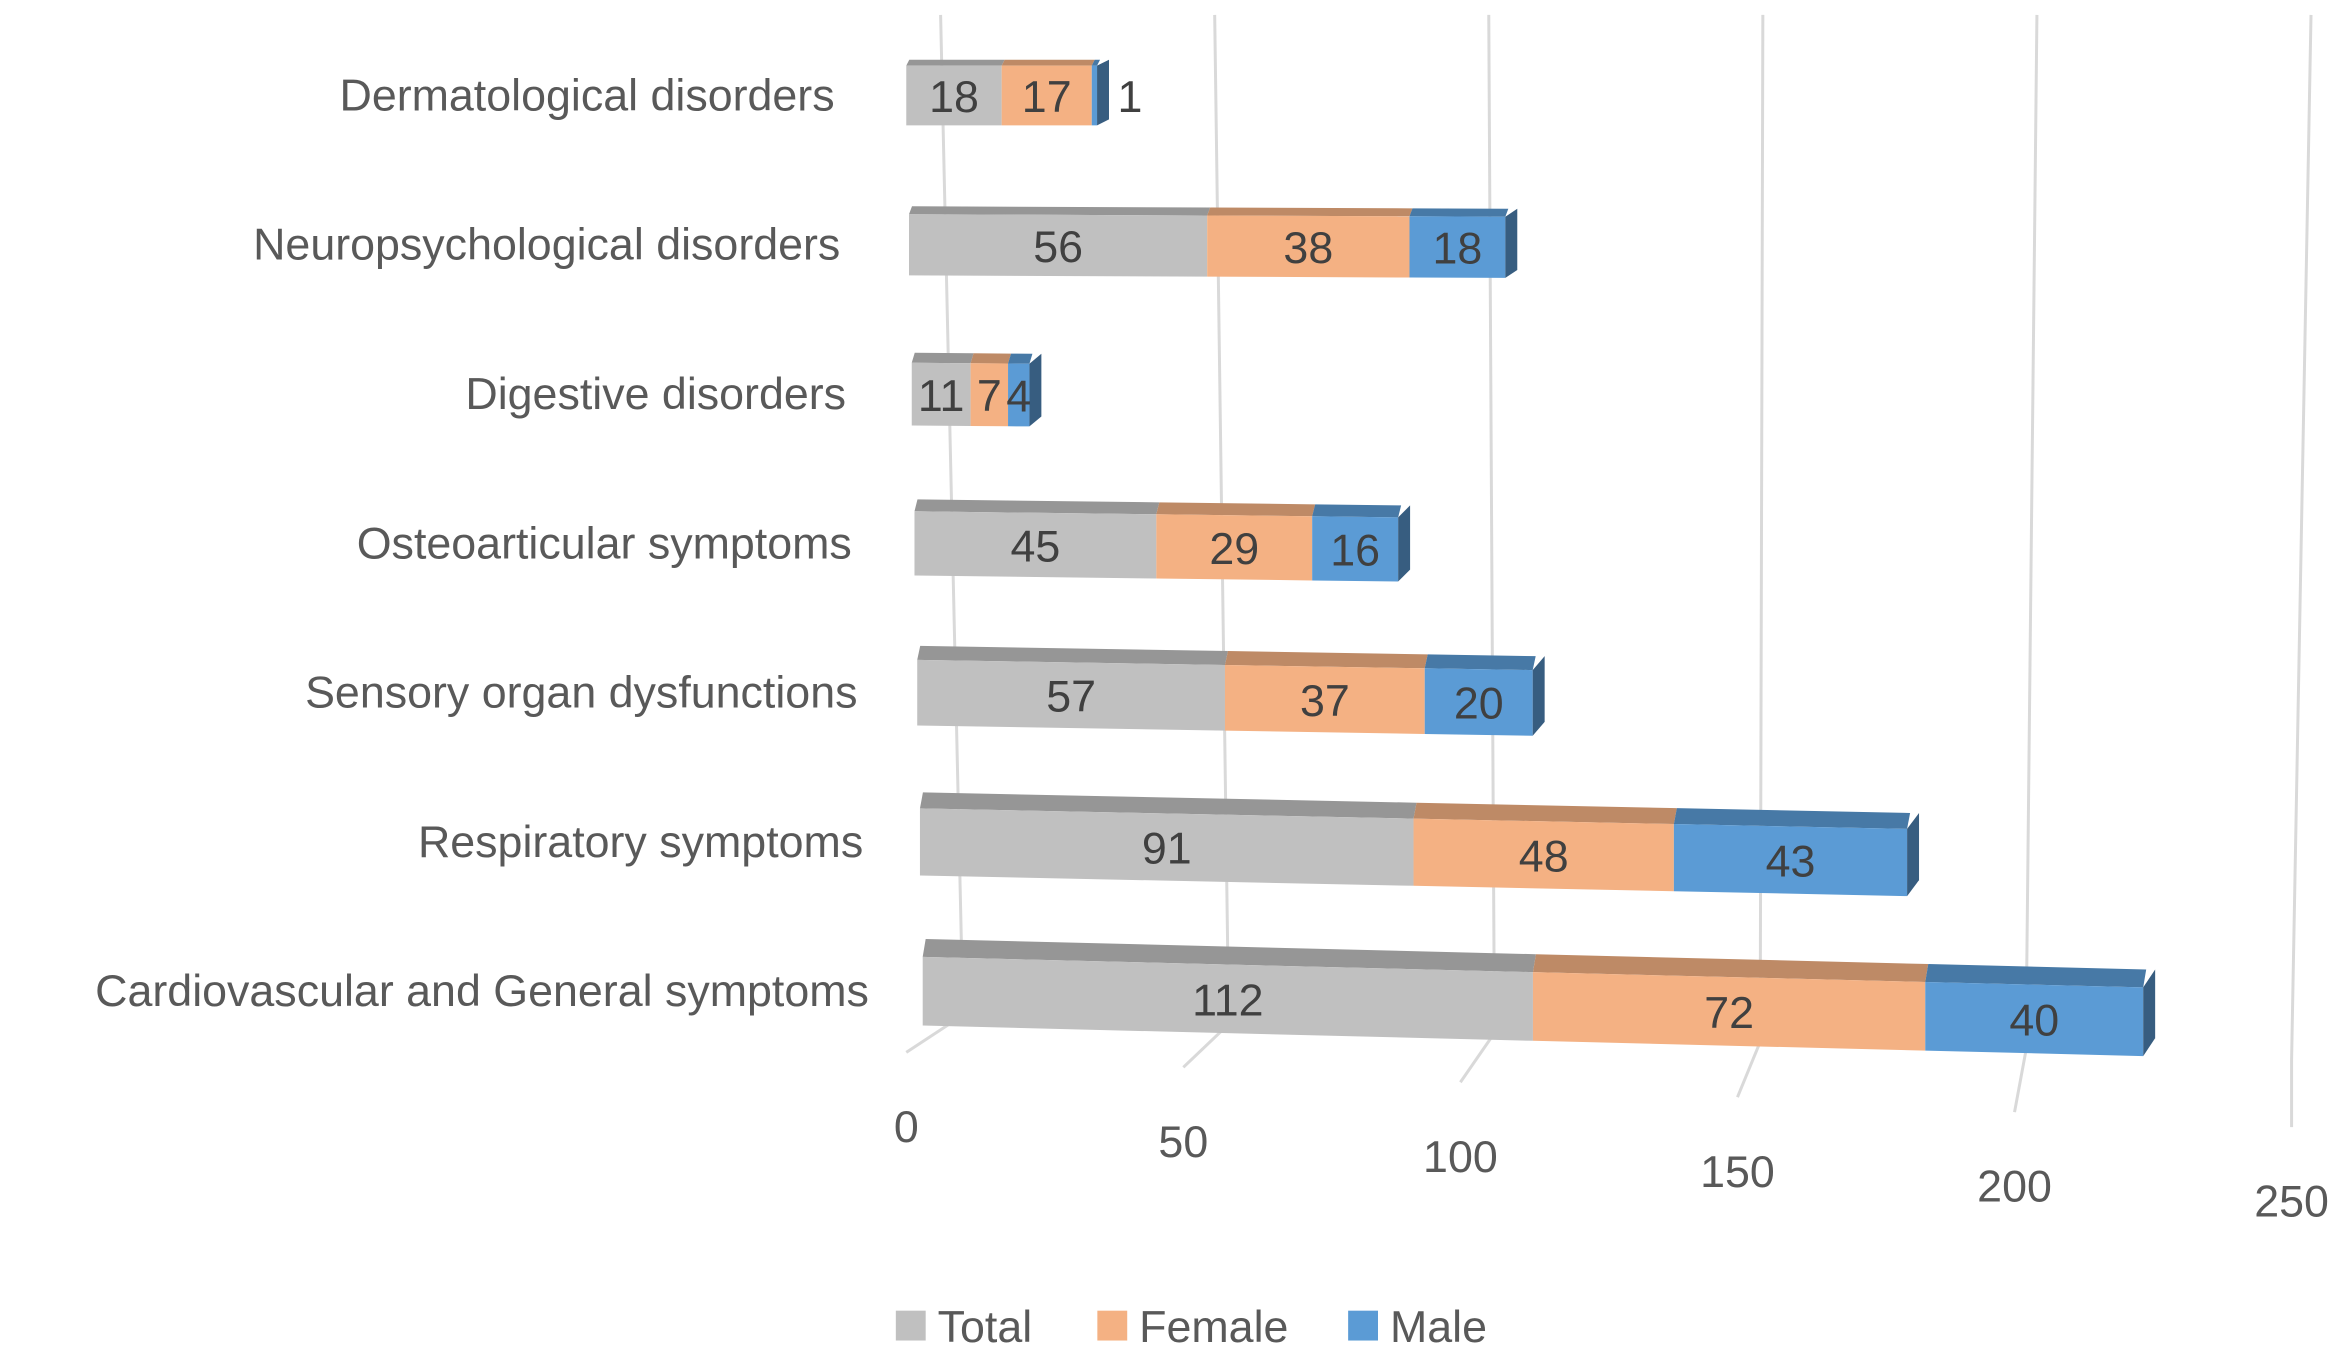 This screenshot has width=2341, height=1348. I want to click on data-label: 29, so click(1234, 549).